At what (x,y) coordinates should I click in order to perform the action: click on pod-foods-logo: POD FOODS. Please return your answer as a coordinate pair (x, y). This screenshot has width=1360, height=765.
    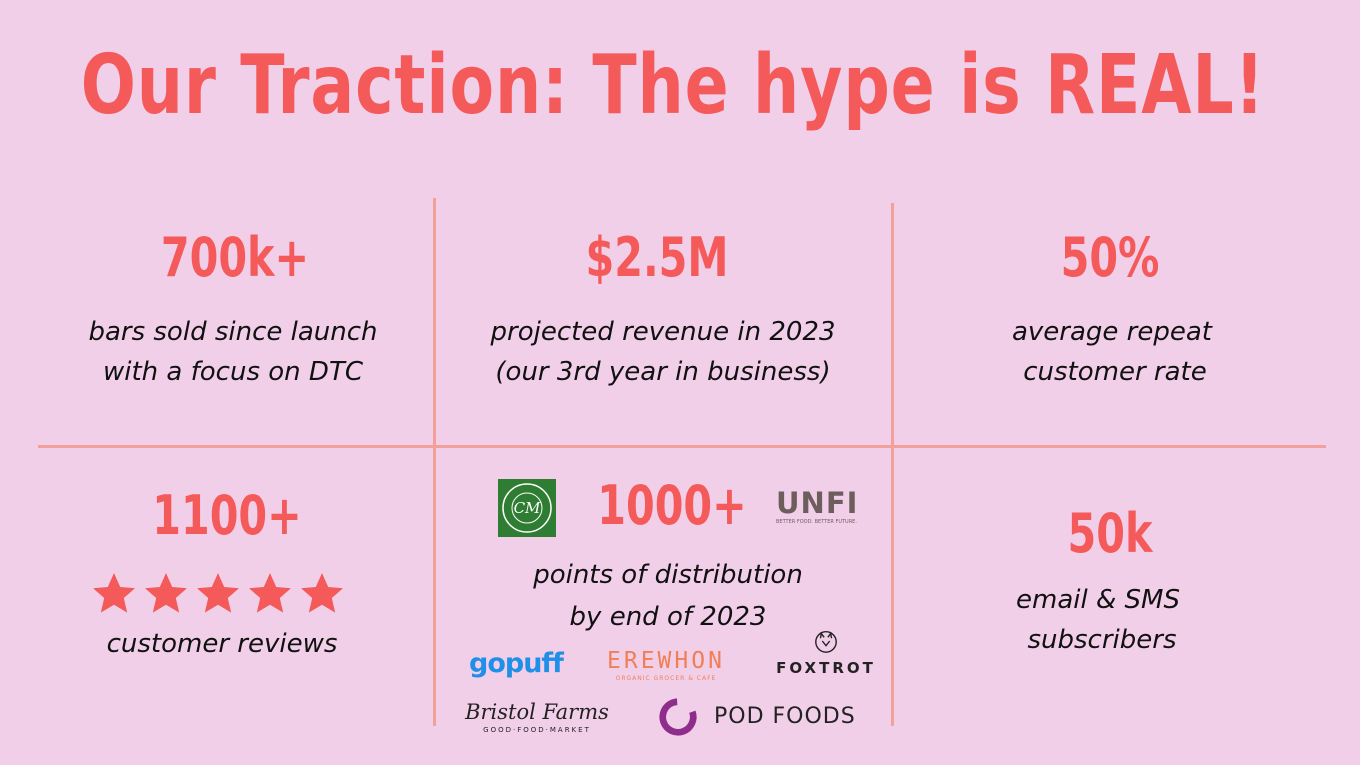
    Looking at the image, I should click on (759, 718).